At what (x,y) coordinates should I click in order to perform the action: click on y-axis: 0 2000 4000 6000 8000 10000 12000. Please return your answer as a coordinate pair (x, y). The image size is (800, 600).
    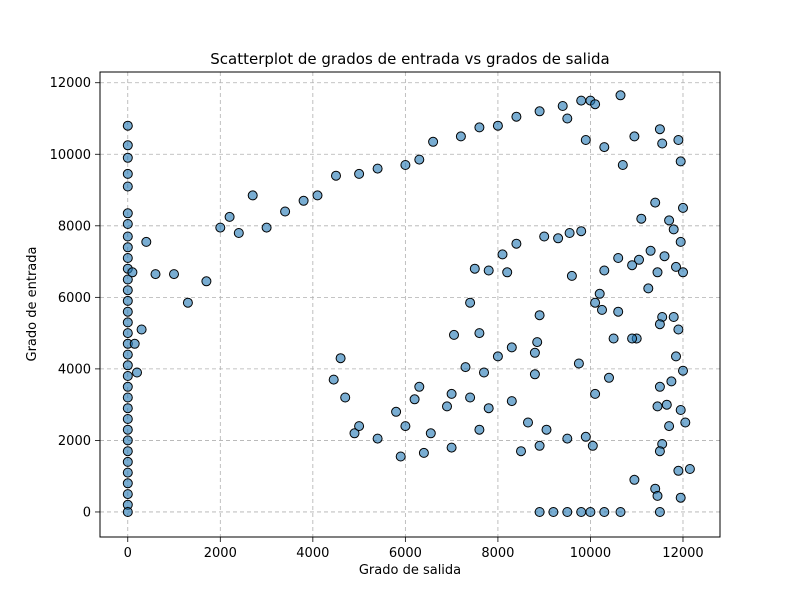
    Looking at the image, I should click on (75, 298).